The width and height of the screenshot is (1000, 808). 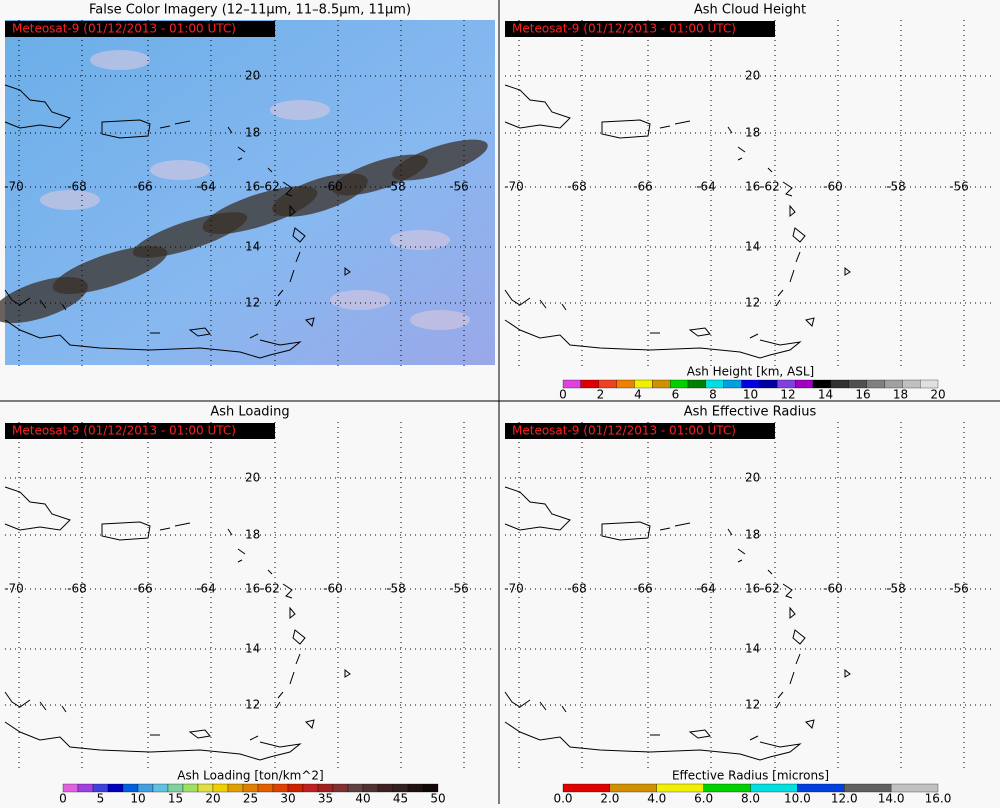 I want to click on colorbar-tick-label: 16.0, so click(x=938, y=798).